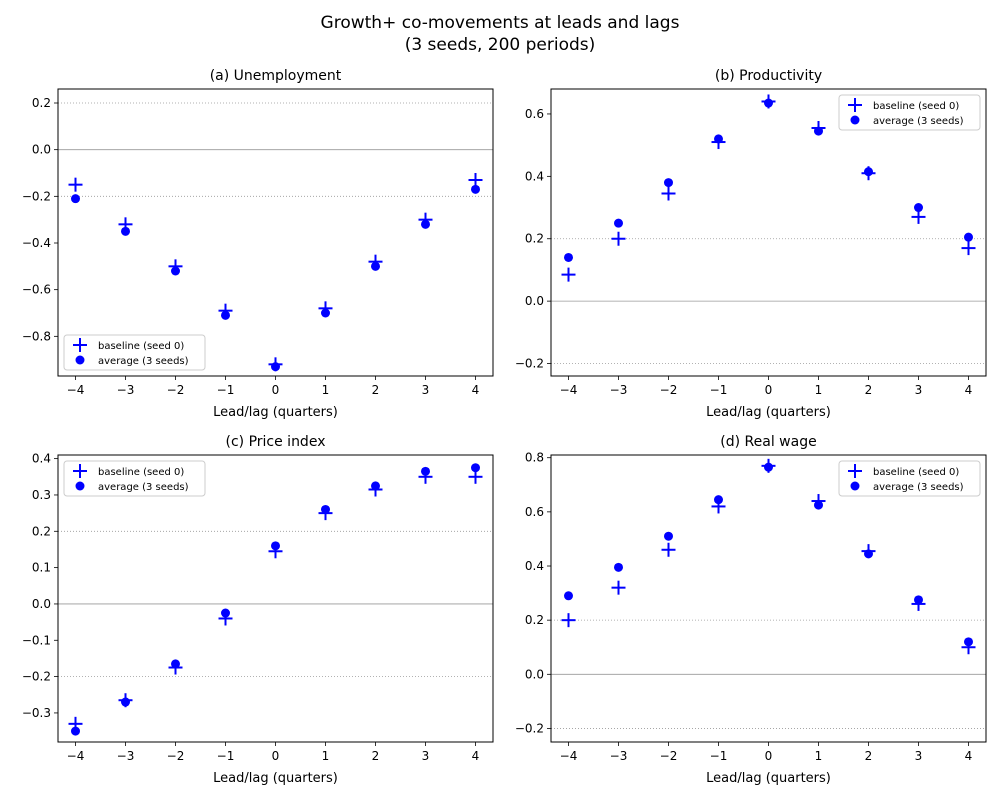  I want to click on y-tick-label: −0.6, so click(36, 290).